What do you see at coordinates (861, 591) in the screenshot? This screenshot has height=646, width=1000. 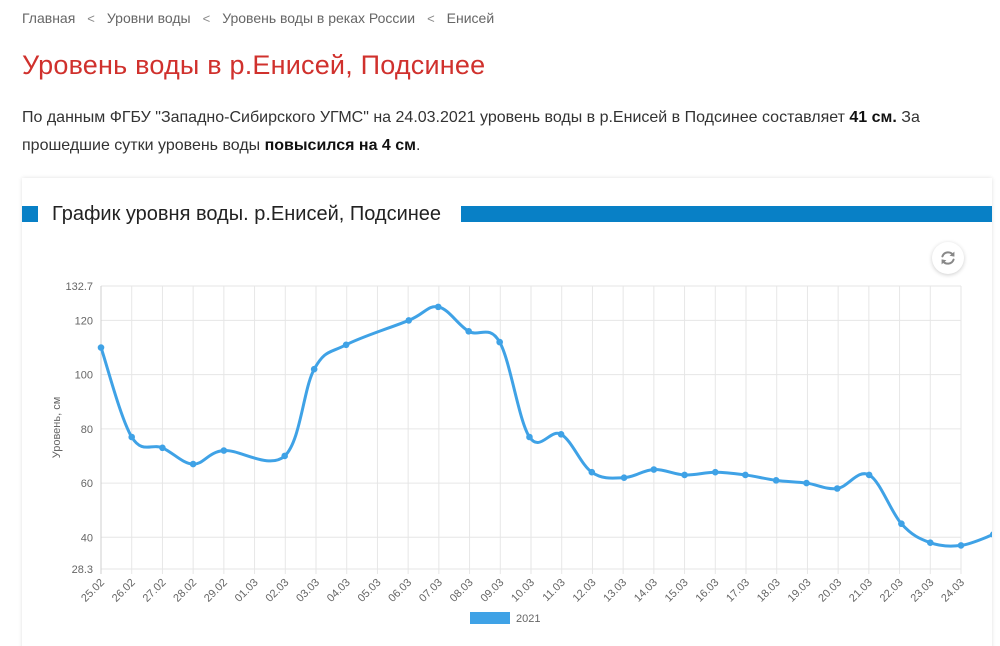 I see `x-tick-label: 21.03` at bounding box center [861, 591].